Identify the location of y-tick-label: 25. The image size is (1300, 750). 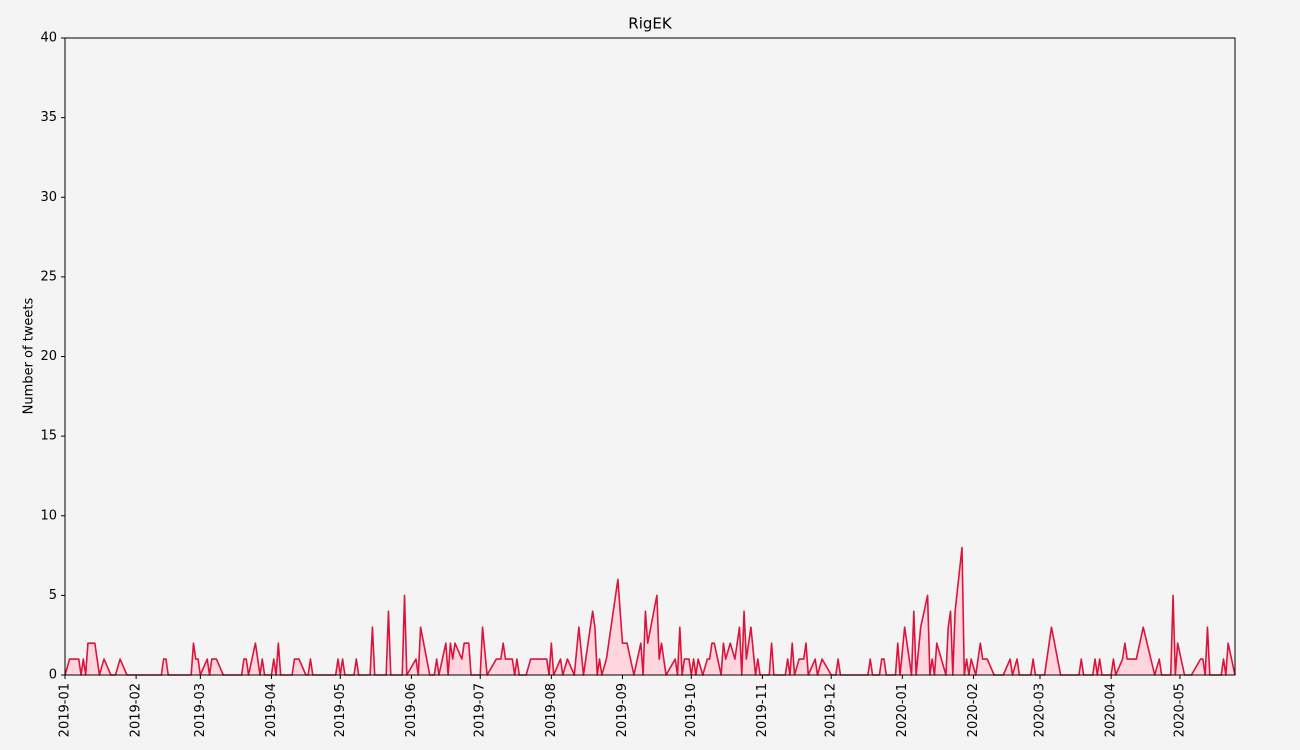
(48, 276).